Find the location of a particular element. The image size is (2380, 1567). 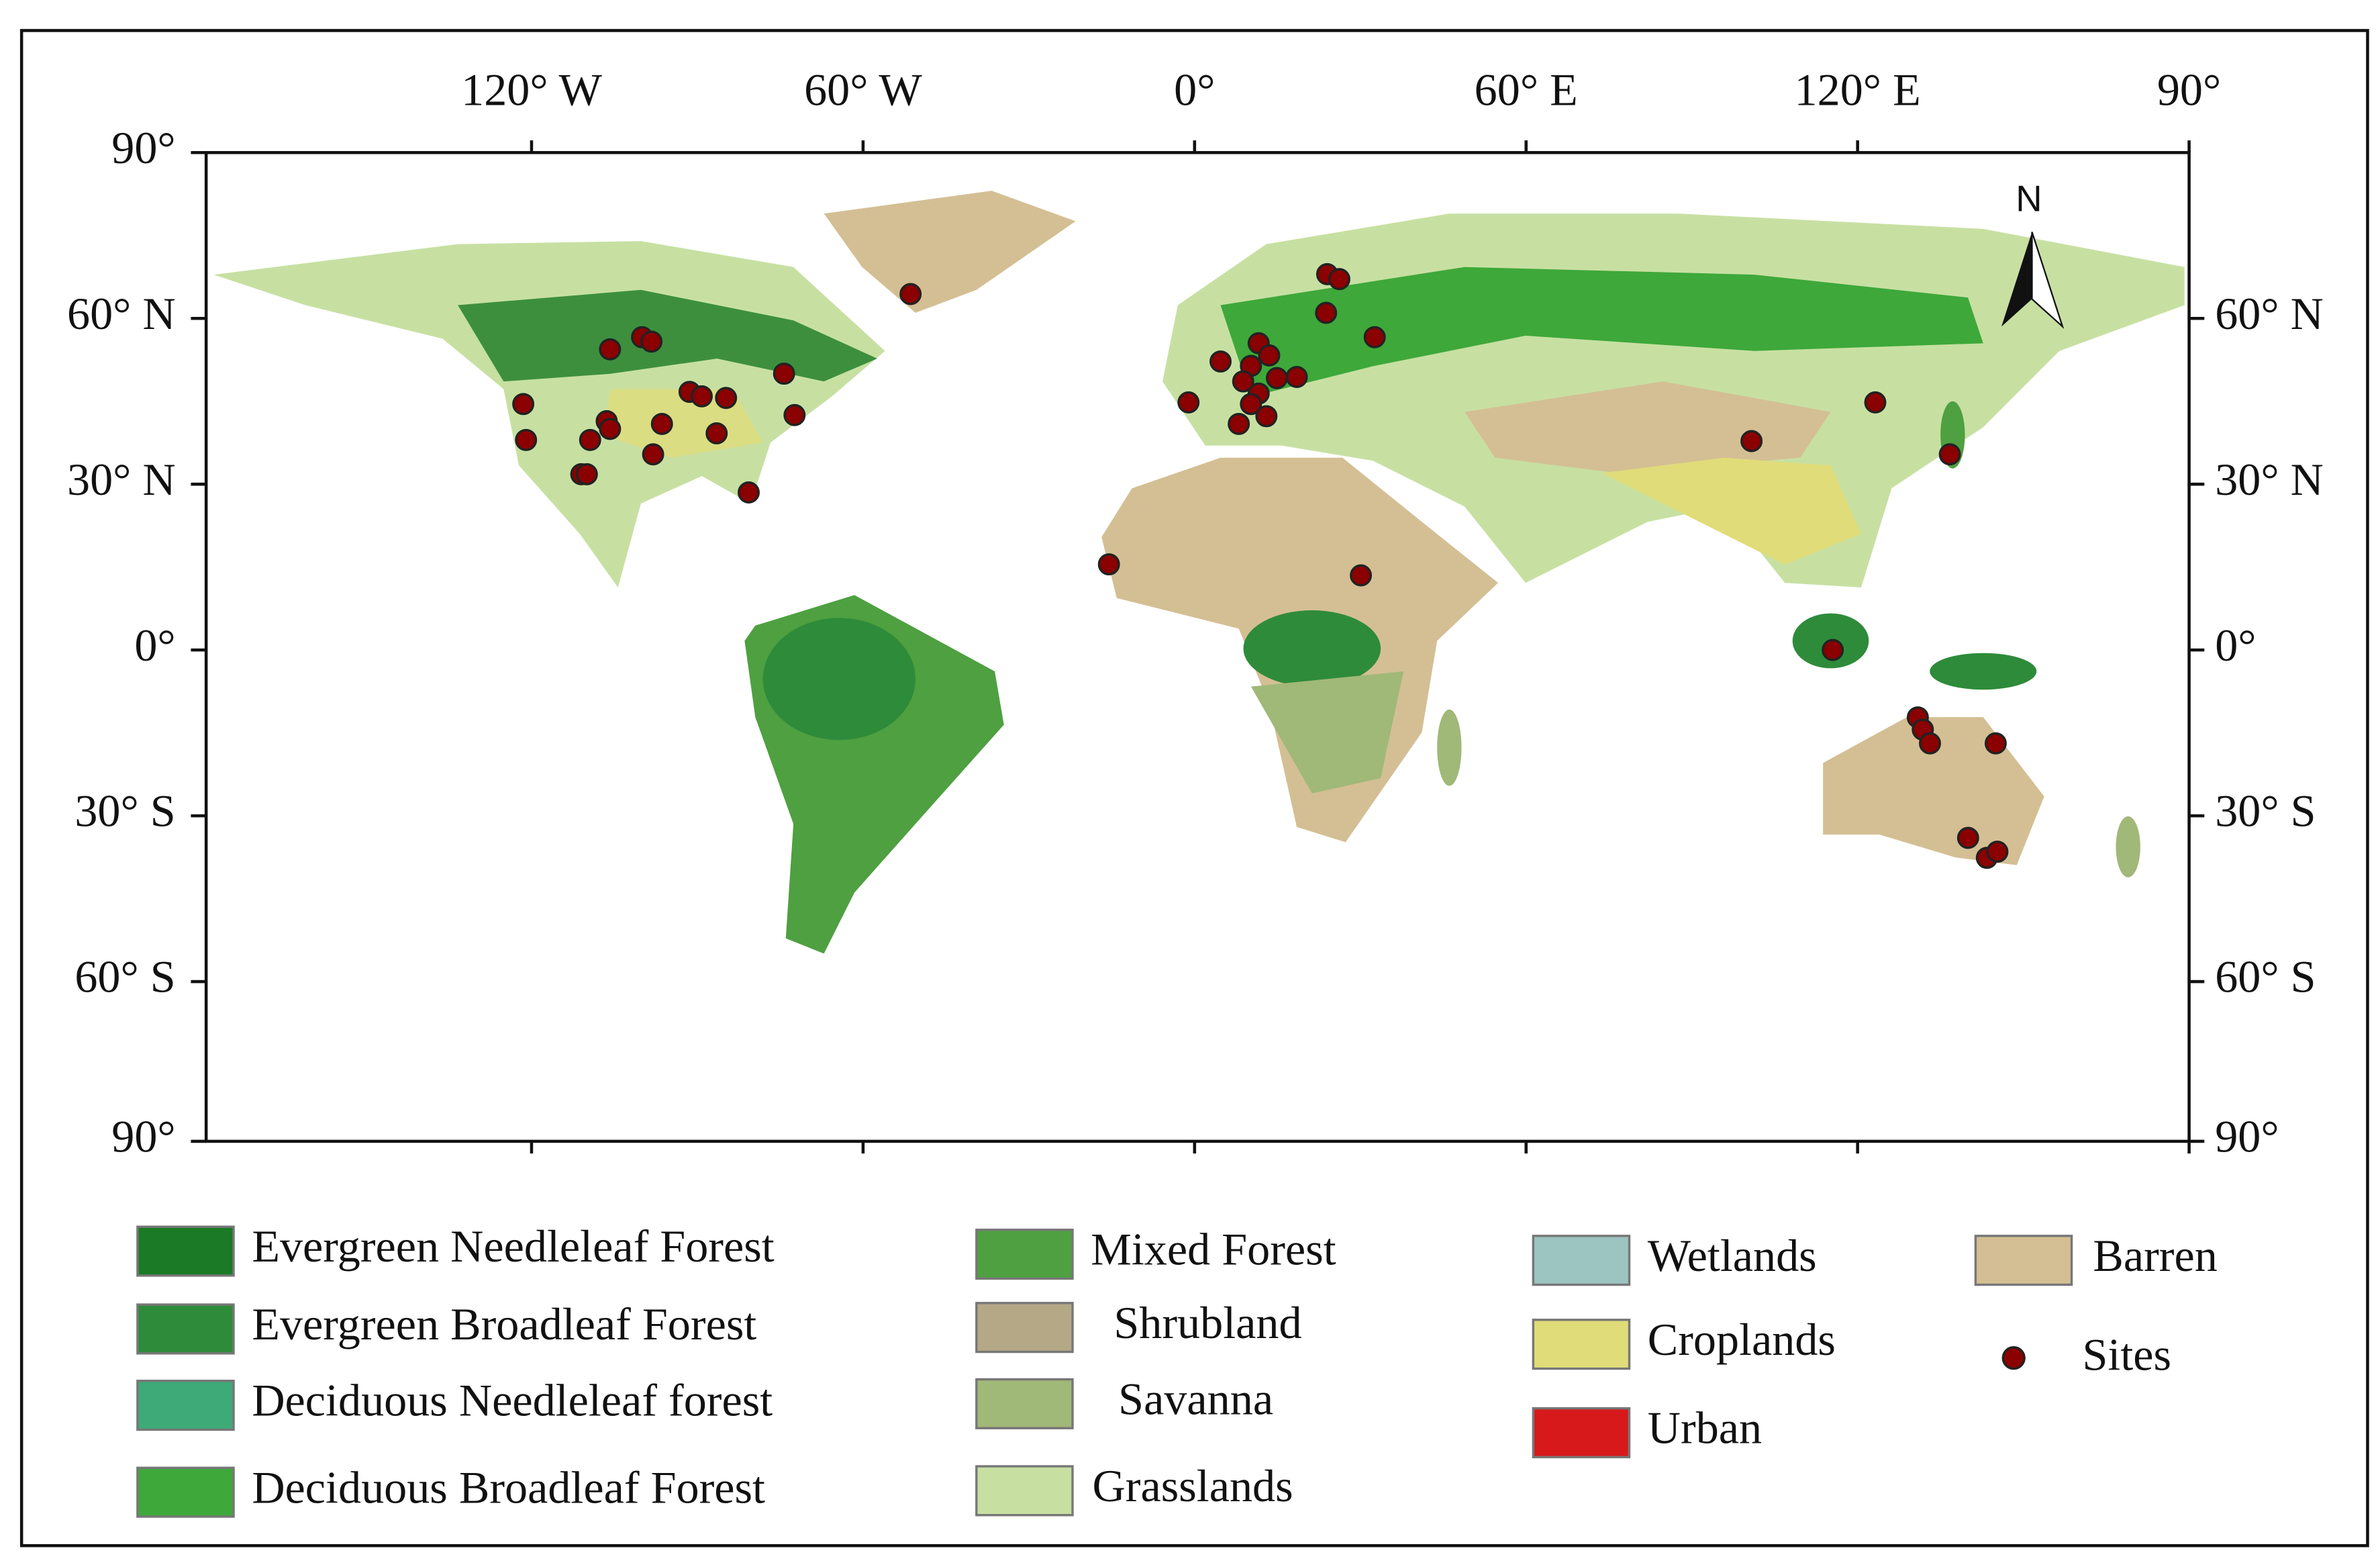

x-tick-label: 120° E is located at coordinates (1858, 89).